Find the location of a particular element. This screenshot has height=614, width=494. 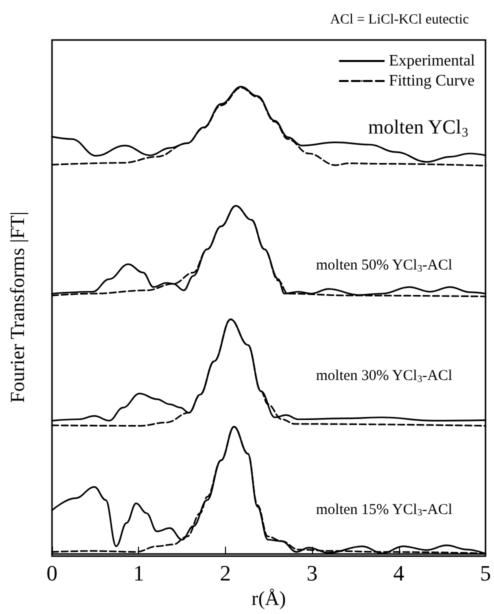

x-tick-label: 0 is located at coordinates (52, 573).